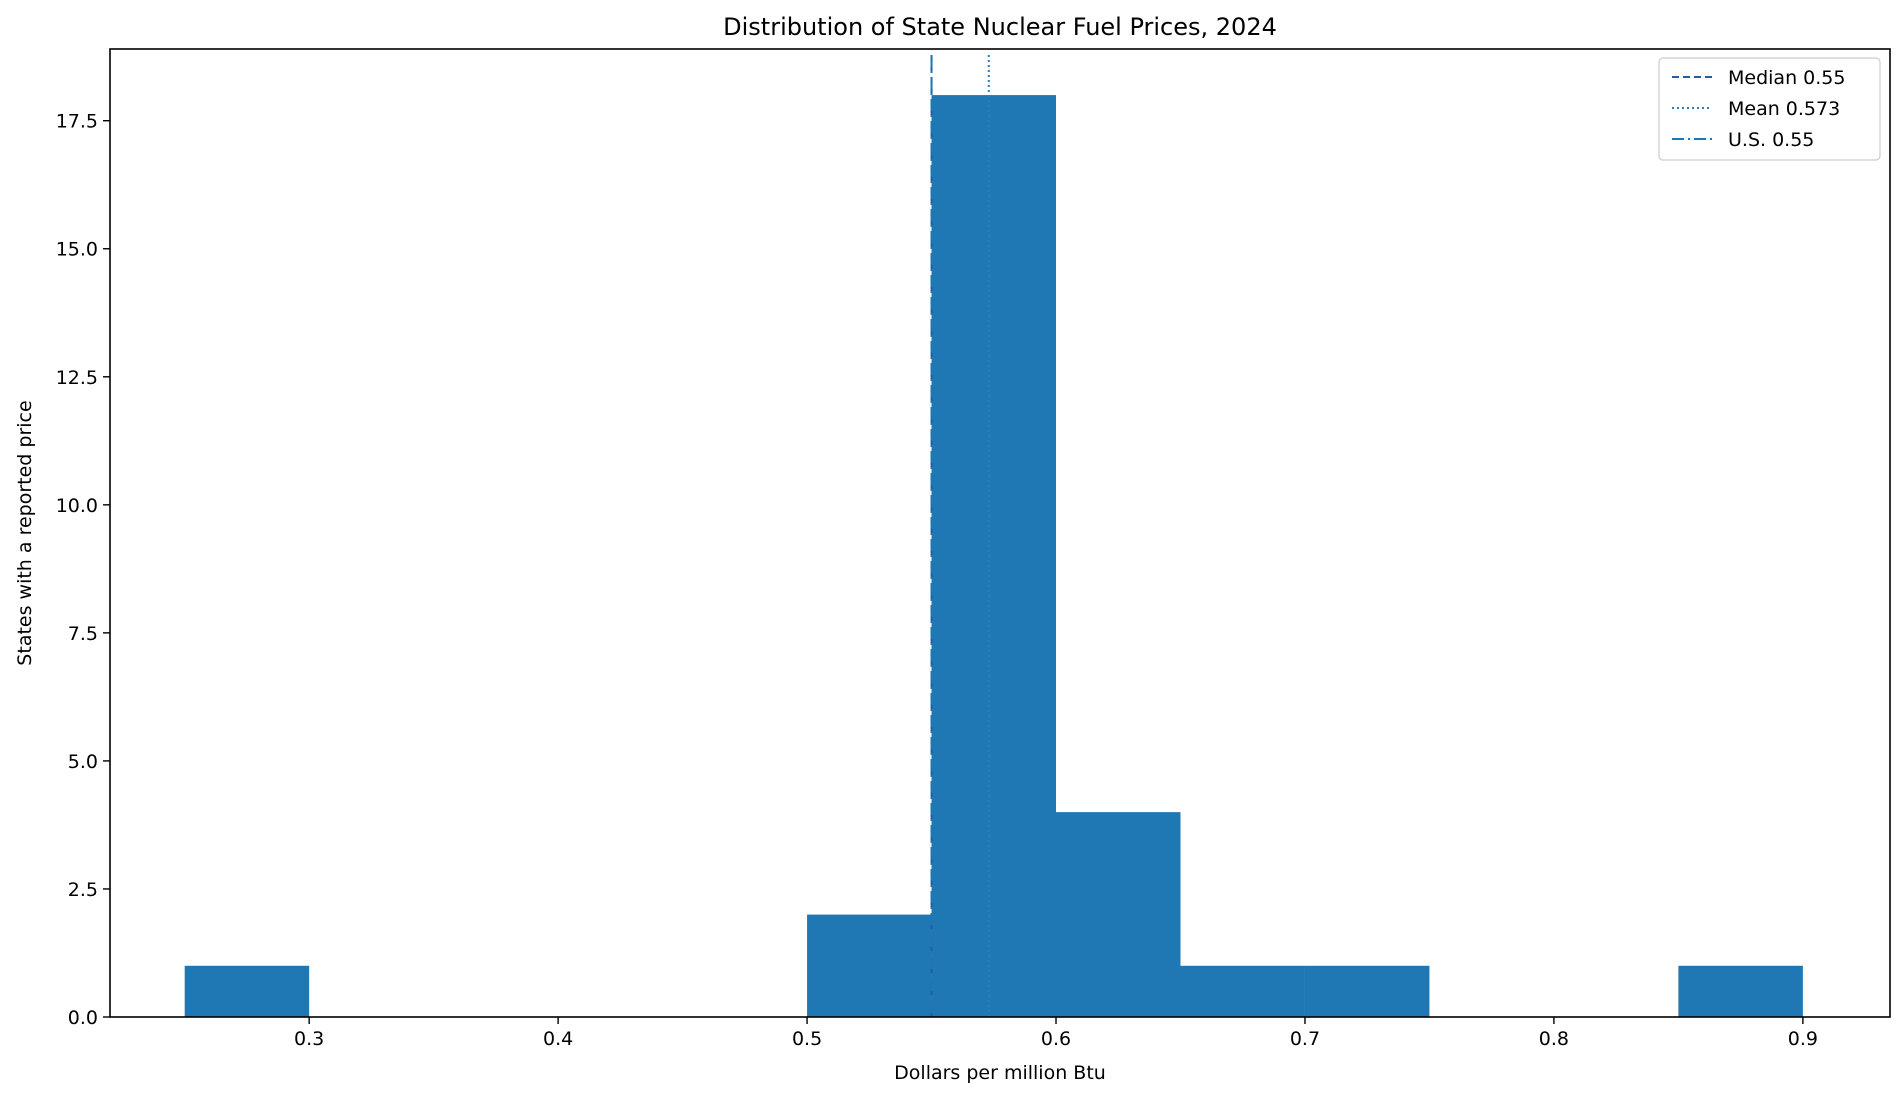 This screenshot has height=1096, width=1902. What do you see at coordinates (1554, 1039) in the screenshot?
I see `x-tick-label: 0.8` at bounding box center [1554, 1039].